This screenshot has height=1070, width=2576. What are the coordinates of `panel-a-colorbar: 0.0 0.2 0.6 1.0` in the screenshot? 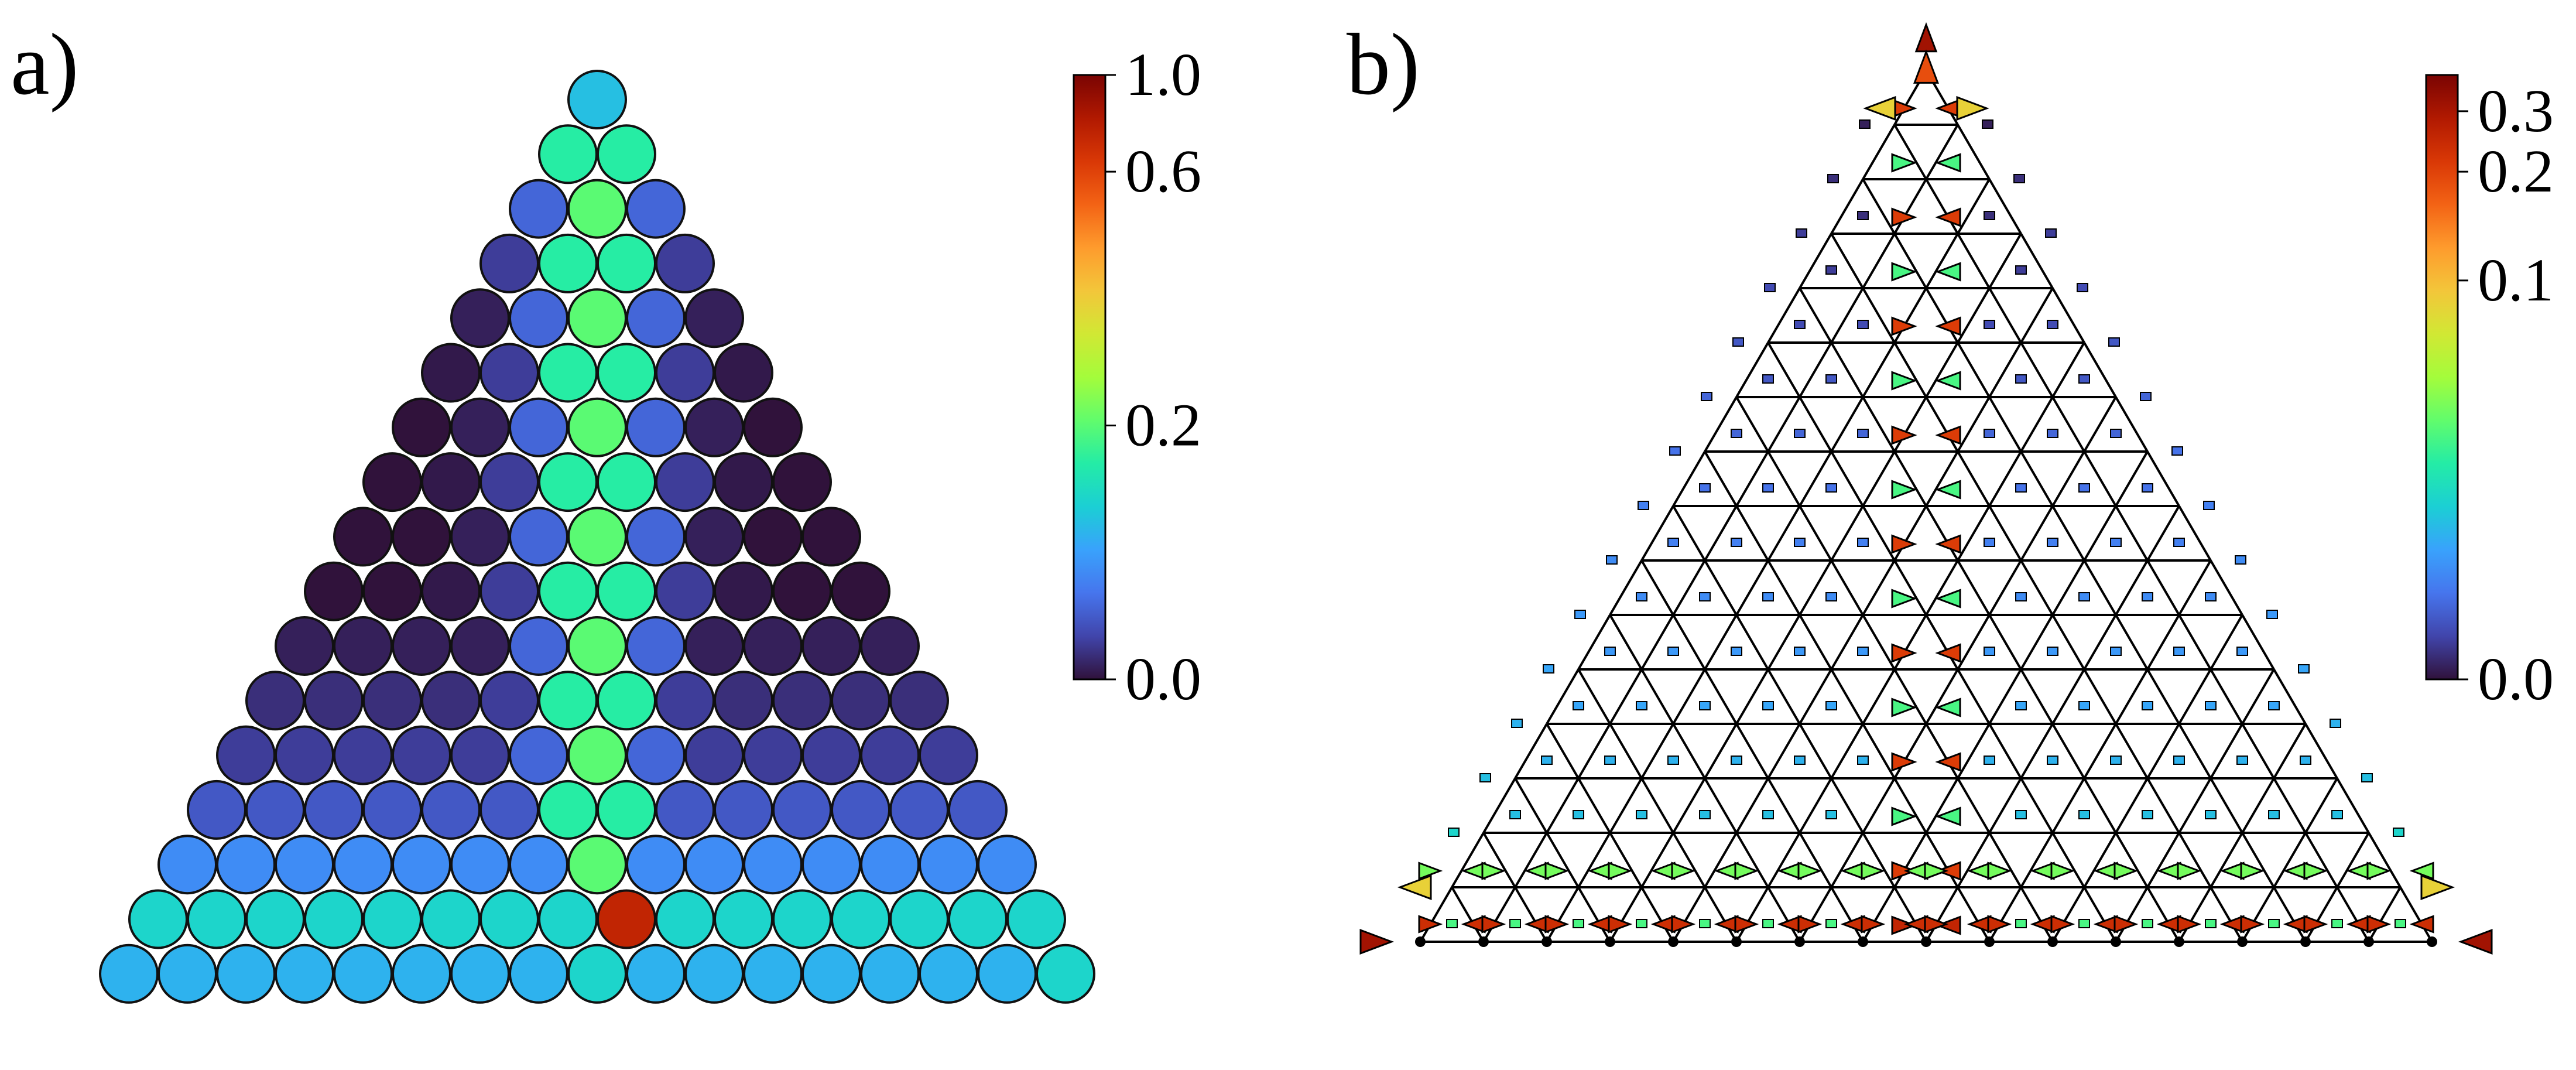 It's located at (1137, 377).